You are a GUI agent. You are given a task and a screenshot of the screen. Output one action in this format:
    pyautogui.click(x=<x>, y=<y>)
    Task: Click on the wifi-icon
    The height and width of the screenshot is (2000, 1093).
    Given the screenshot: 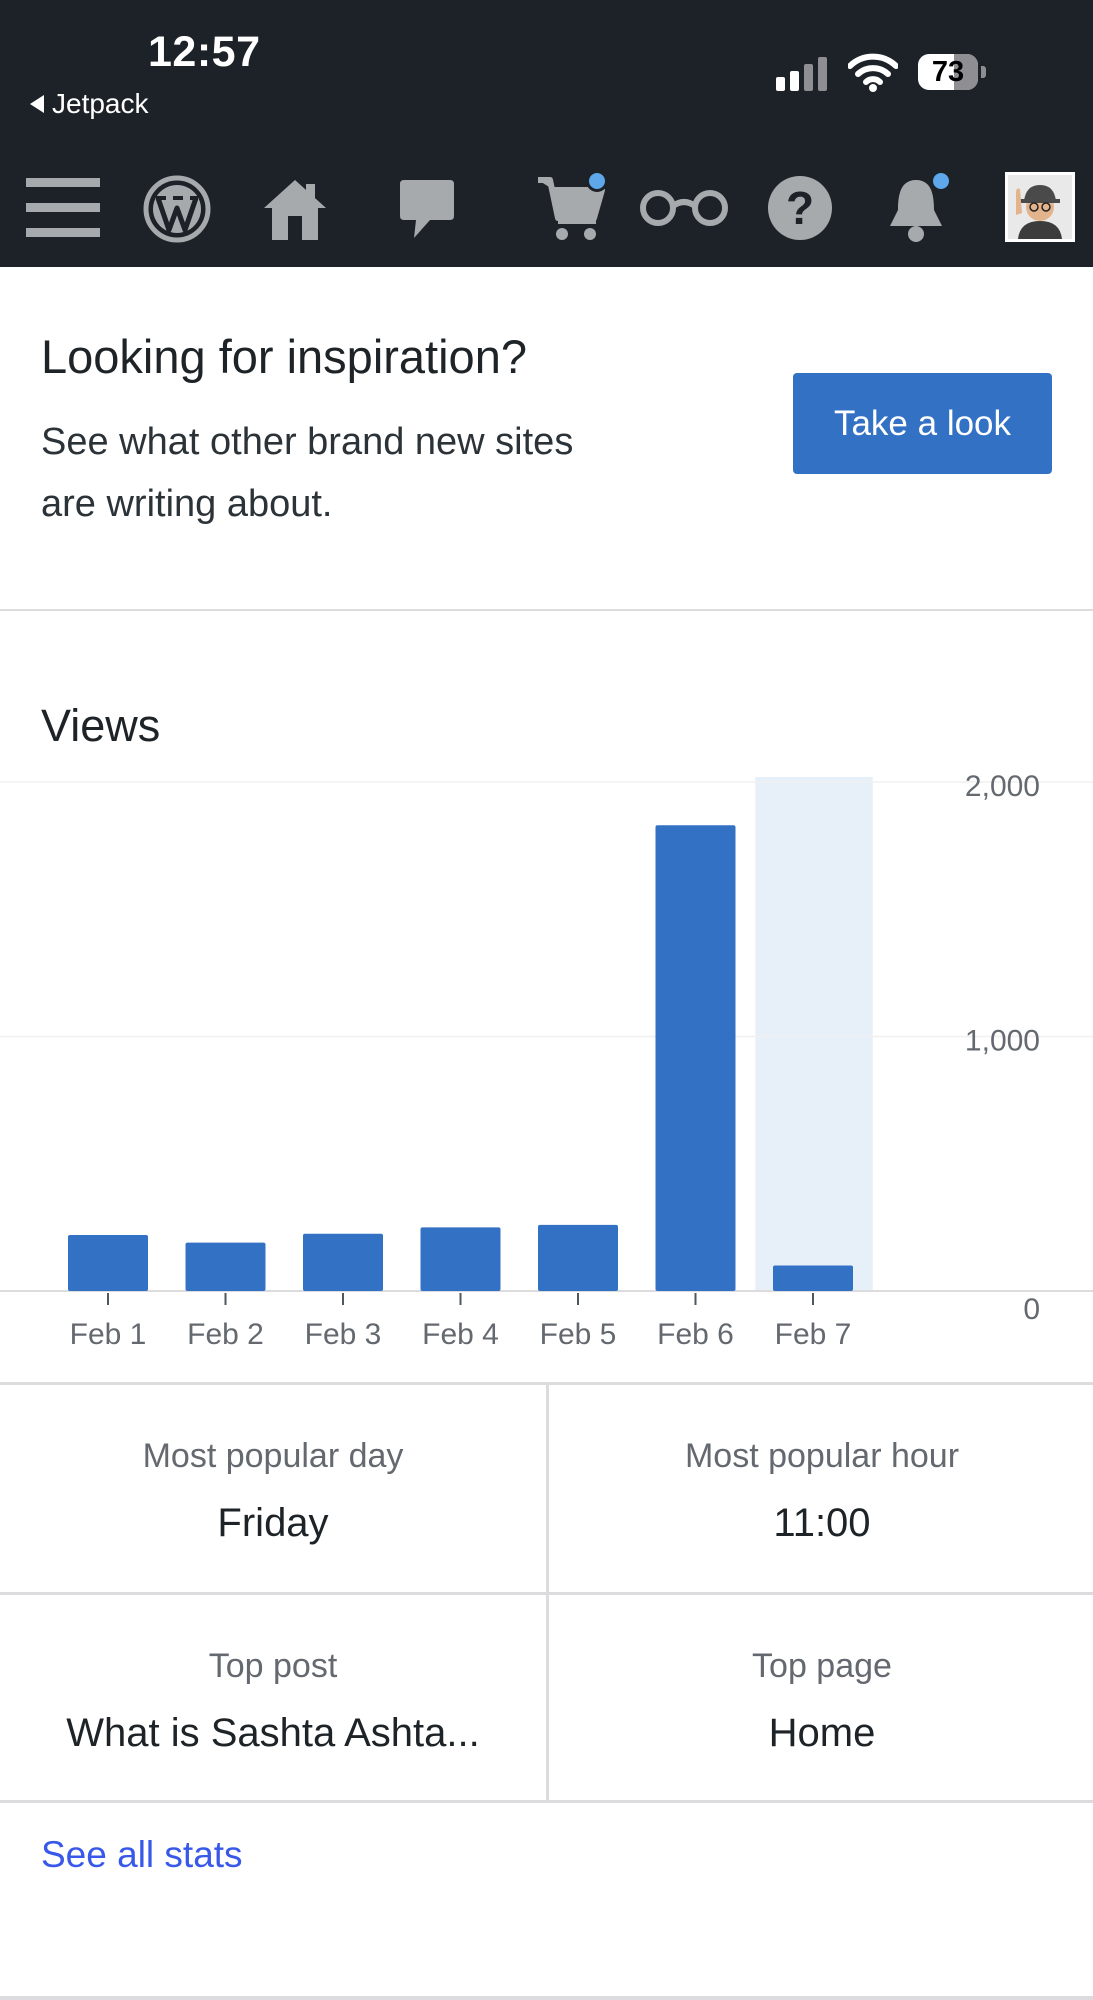 What is the action you would take?
    pyautogui.click(x=873, y=72)
    